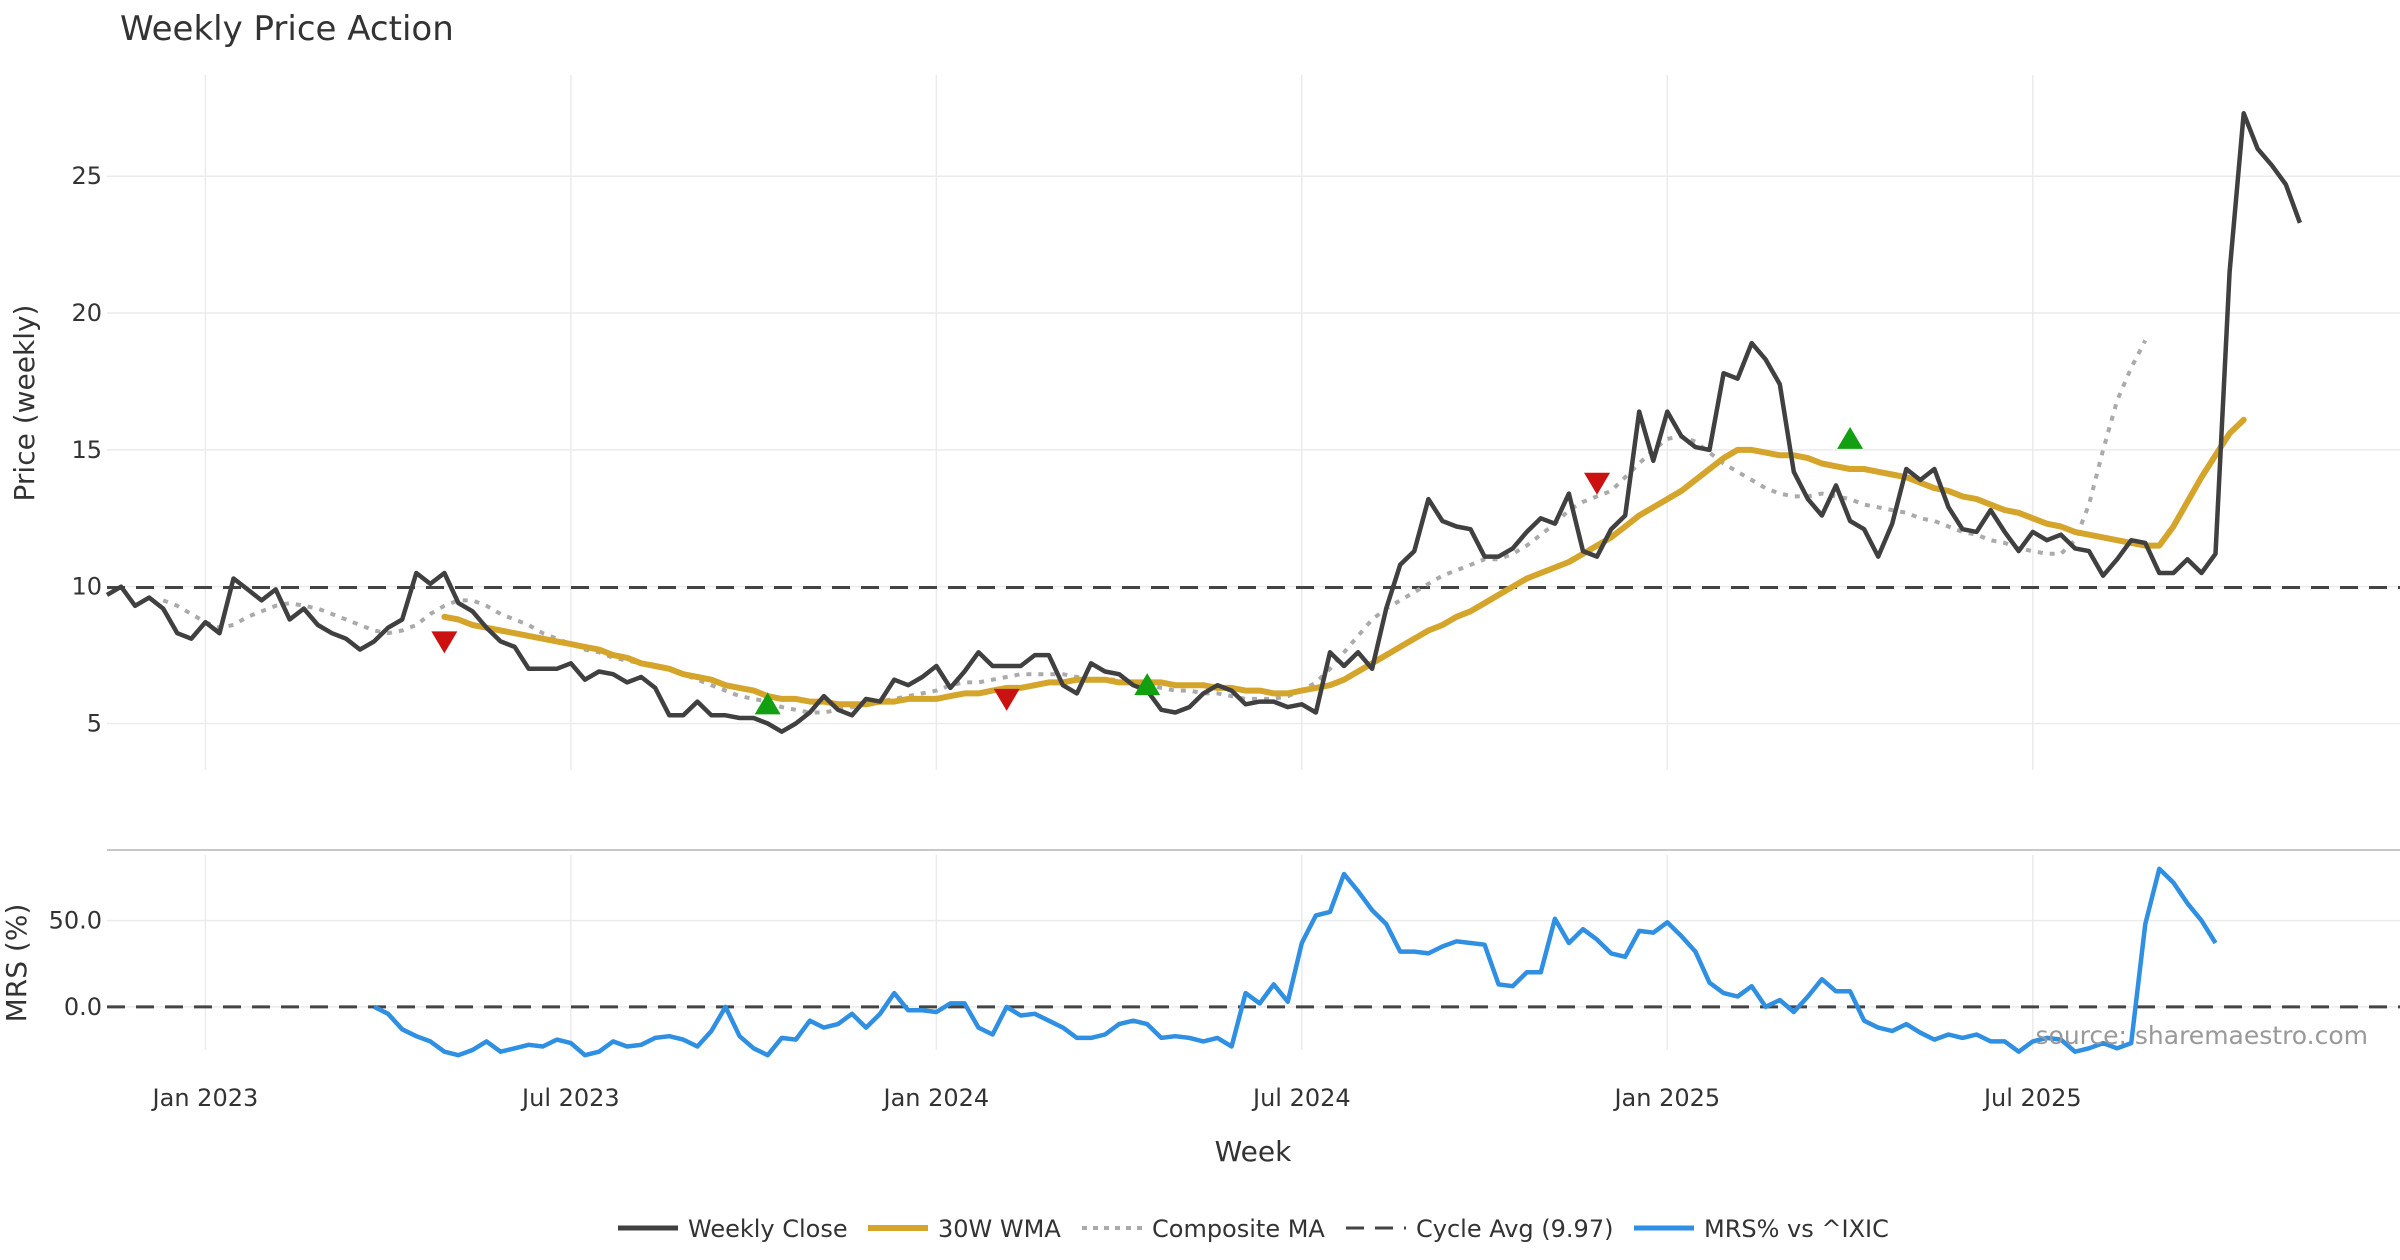 This screenshot has height=1260, width=2400. I want to click on x-tick-label: Jan 2024, so click(936, 1098).